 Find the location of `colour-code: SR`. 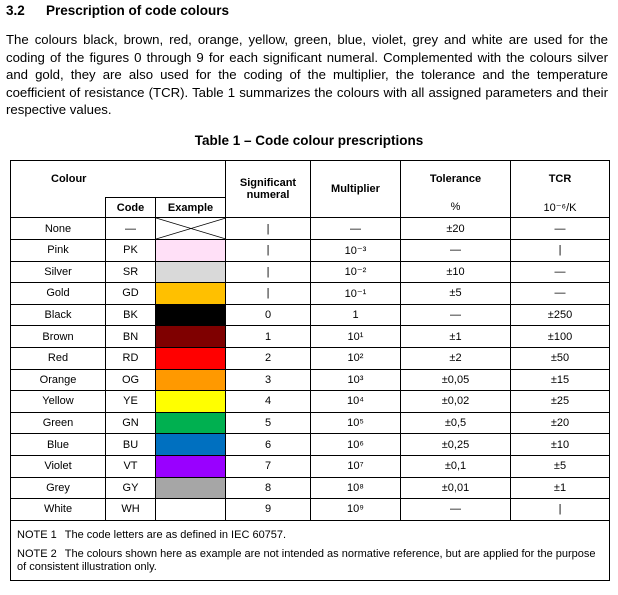

colour-code: SR is located at coordinates (130, 272).